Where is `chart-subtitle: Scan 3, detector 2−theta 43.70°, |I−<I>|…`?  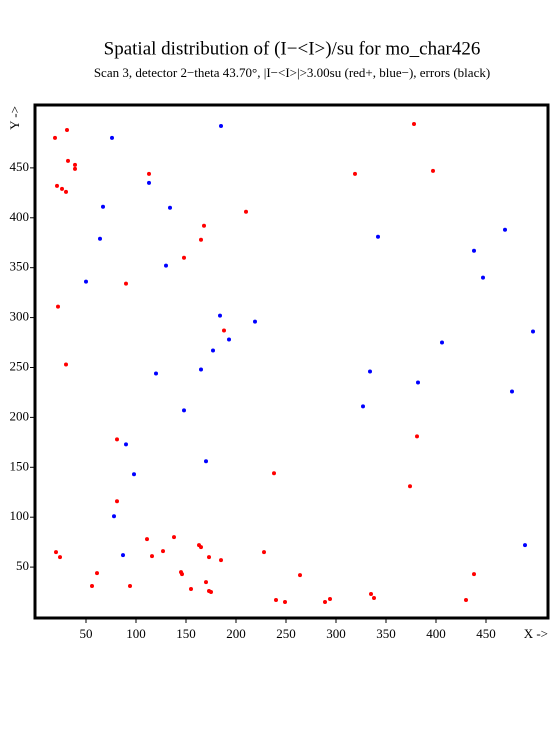
chart-subtitle: Scan 3, detector 2−theta 43.70°, |I−<I>|… is located at coordinates (292, 72).